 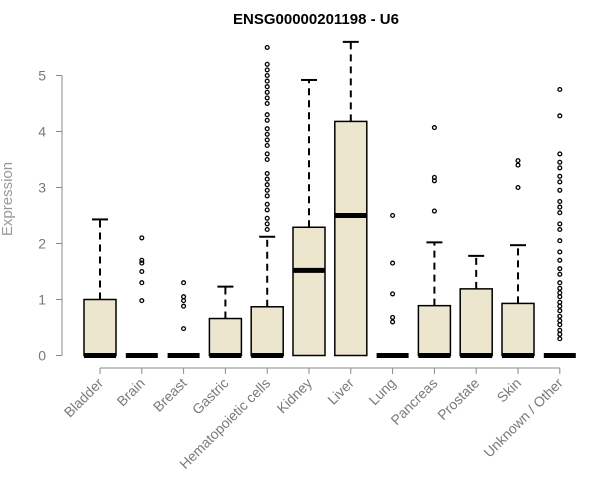 I want to click on y-axis-label: Expression, so click(x=8, y=199).